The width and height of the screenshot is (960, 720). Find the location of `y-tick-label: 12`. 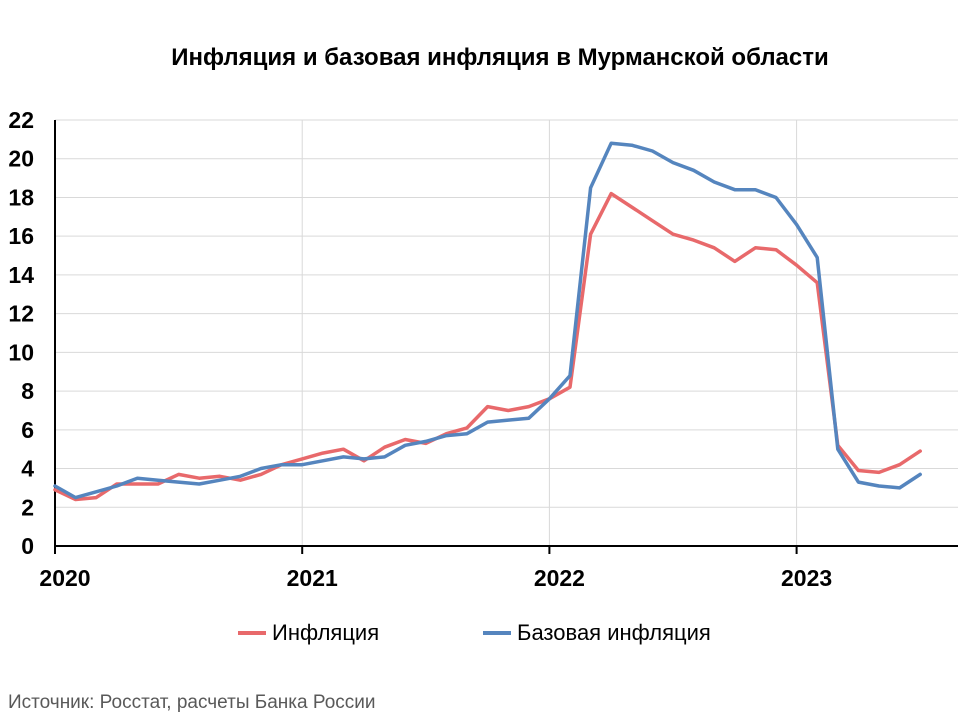

y-tick-label: 12 is located at coordinates (21, 314).